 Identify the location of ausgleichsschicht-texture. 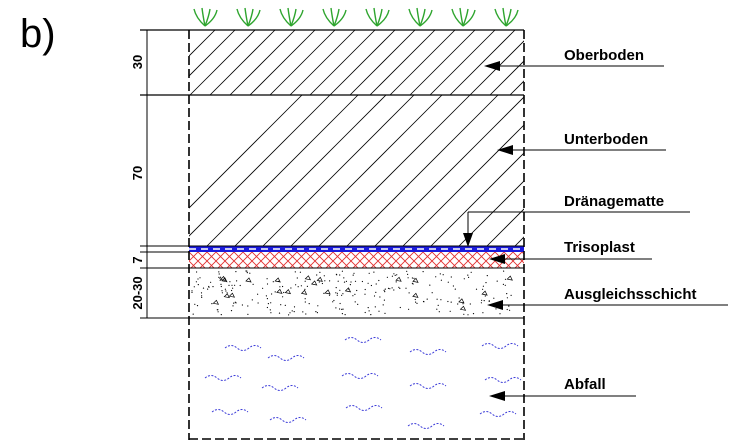
(352, 293).